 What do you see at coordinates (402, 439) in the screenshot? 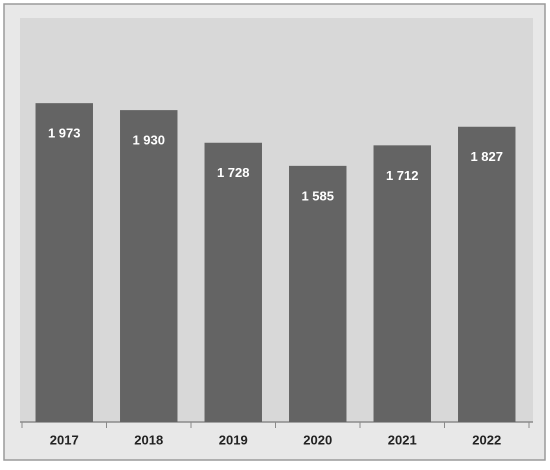
I see `x-tick-label: 2021` at bounding box center [402, 439].